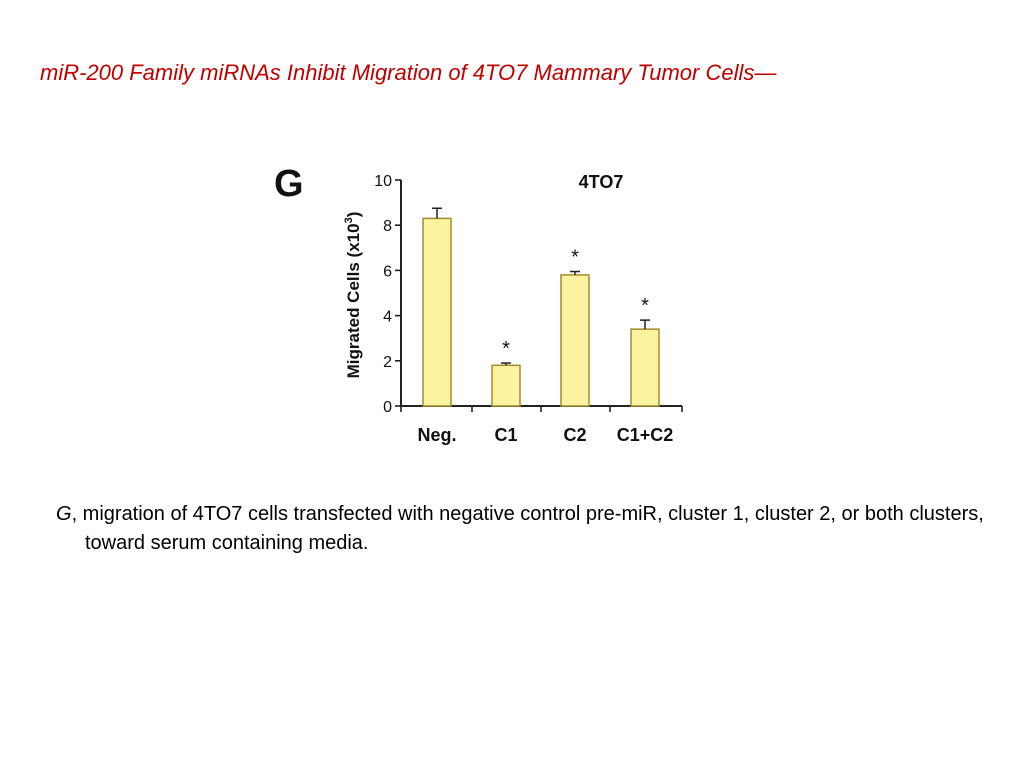 This screenshot has height=768, width=1024. What do you see at coordinates (574, 435) in the screenshot?
I see `x-tick-label: C2` at bounding box center [574, 435].